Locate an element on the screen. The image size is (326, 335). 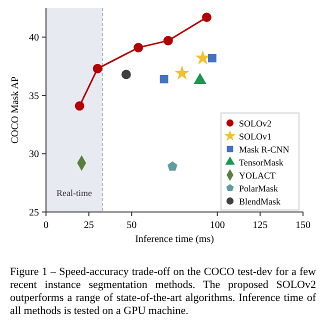
y-tick-label: 35 is located at coordinates (34, 96).